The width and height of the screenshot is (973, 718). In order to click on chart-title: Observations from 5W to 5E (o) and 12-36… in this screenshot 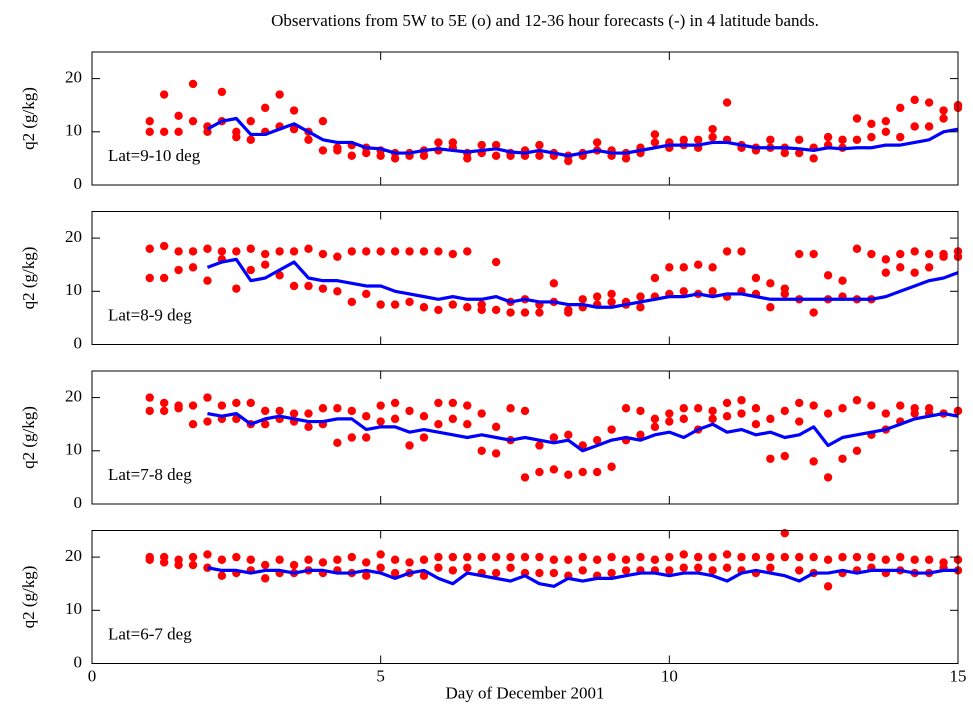, I will do `click(545, 20)`.